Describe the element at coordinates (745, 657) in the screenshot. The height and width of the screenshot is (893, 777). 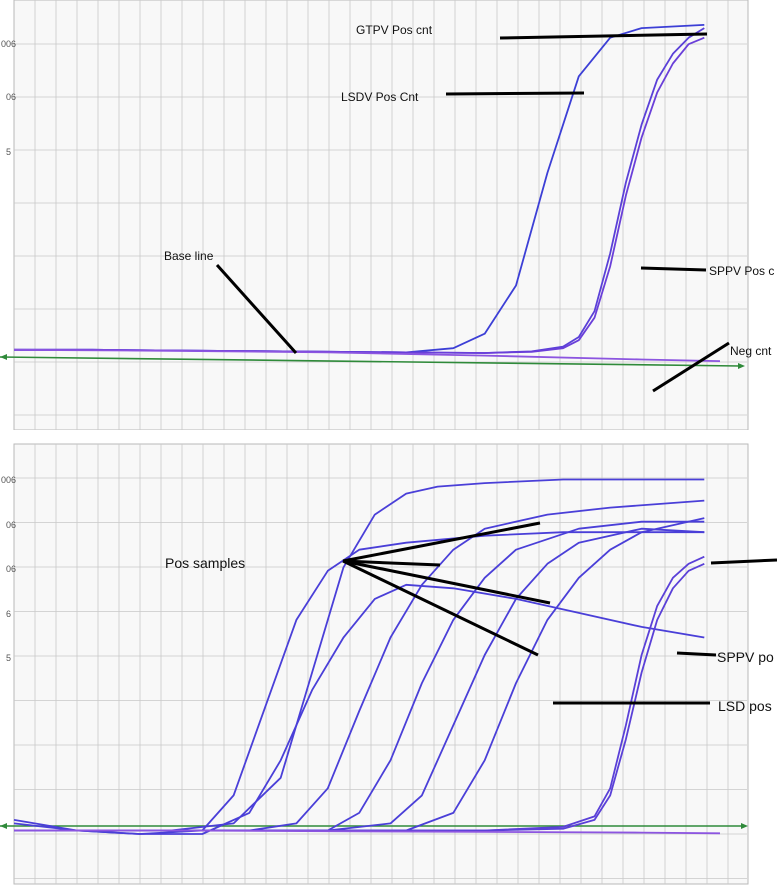
I see `annotation-sppv: SPPV po` at that location.